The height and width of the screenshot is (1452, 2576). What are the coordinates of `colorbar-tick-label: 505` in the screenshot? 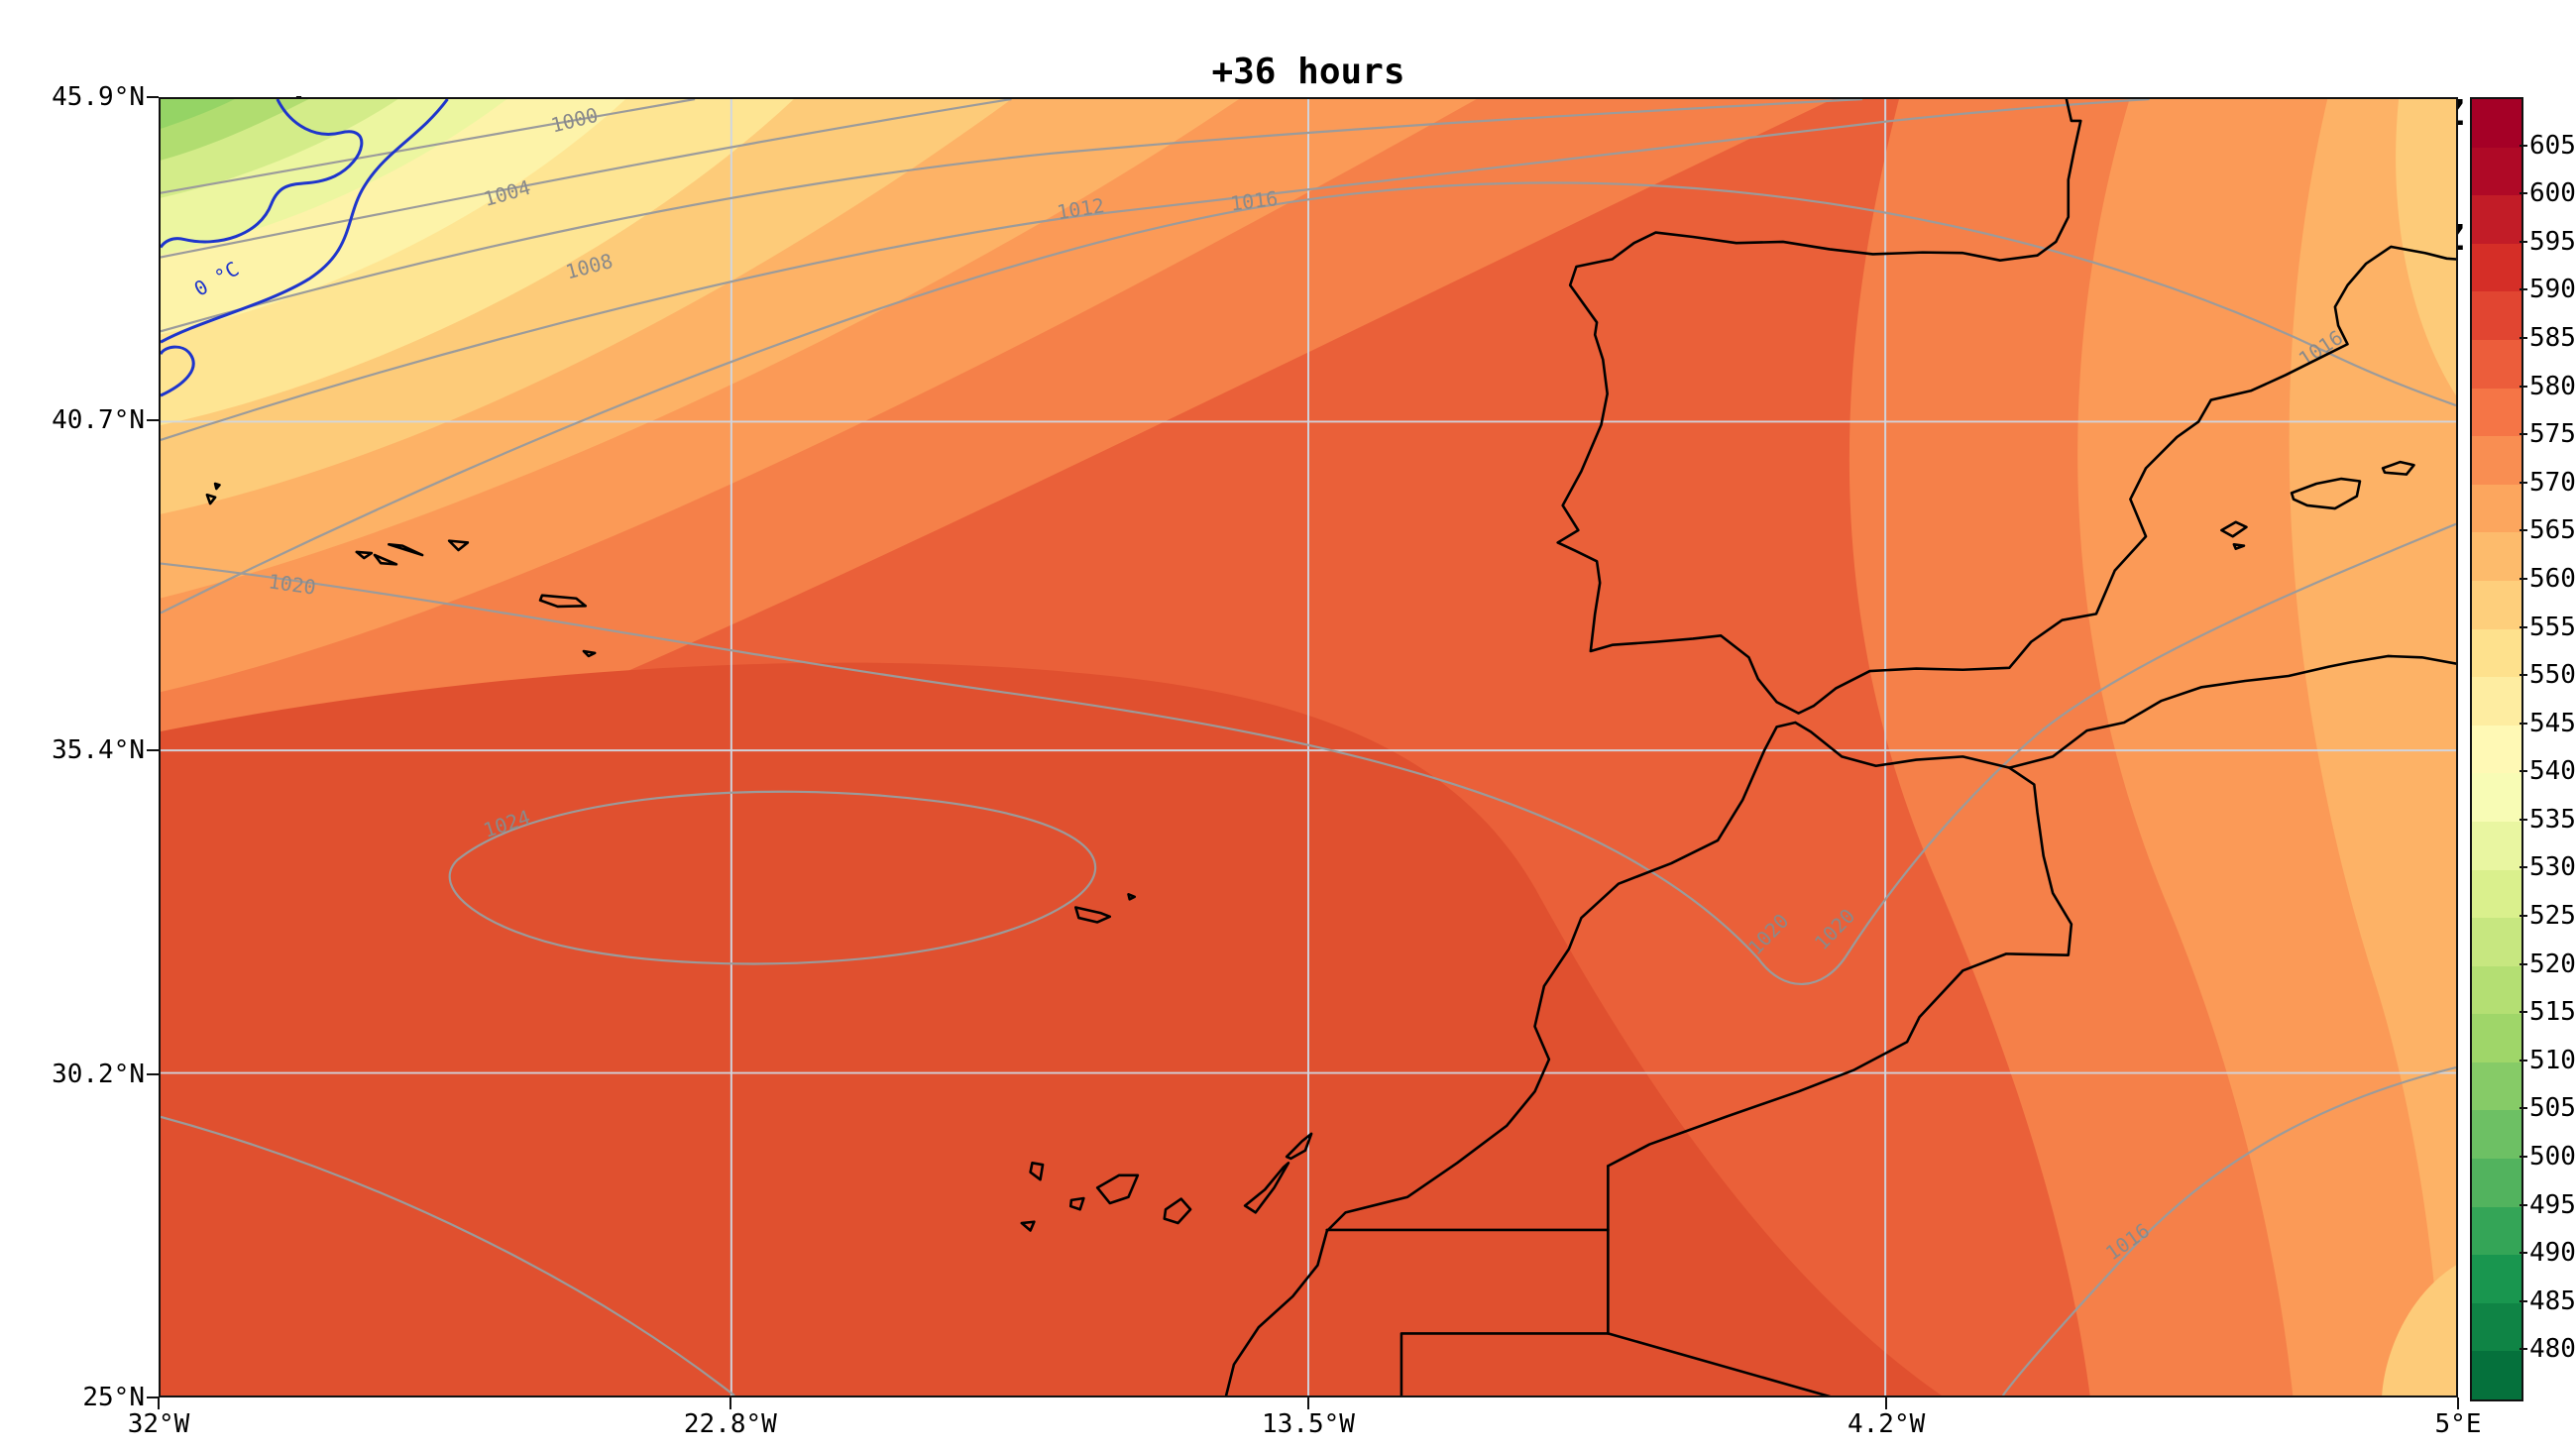 It's located at (2552, 1108).